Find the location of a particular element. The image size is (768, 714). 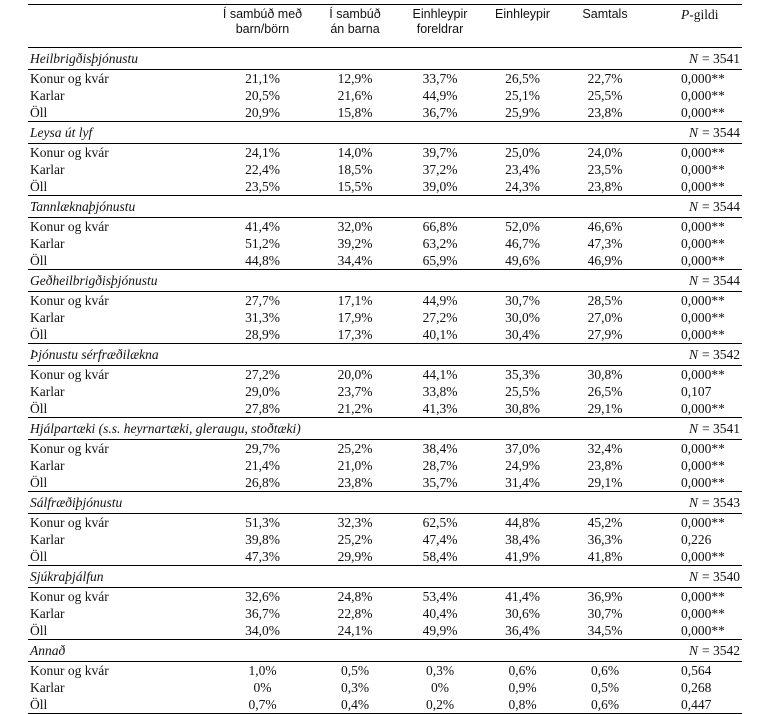

section-row: Sálfræðiþjónustu N = 3543 is located at coordinates (385, 502).